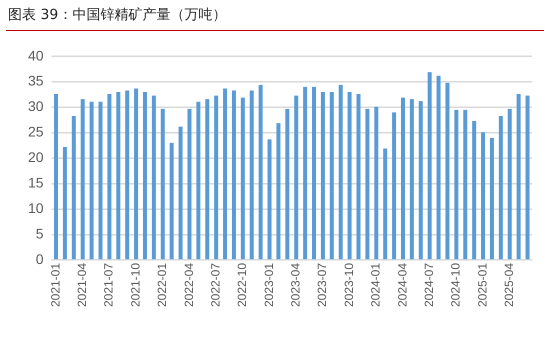 The width and height of the screenshot is (550, 341). I want to click on chart-title: 图表 39：中国锌精矿产量（万吨）, so click(117, 15).